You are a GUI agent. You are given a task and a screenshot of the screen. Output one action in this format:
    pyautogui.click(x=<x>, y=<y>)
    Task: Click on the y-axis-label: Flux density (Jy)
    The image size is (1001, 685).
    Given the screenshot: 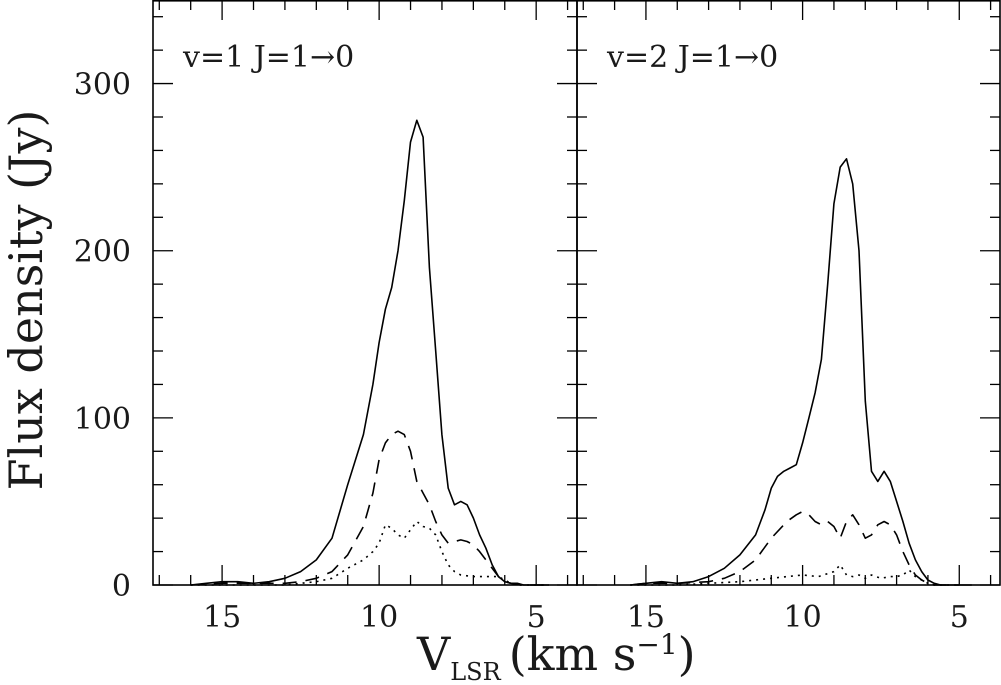 What is the action you would take?
    pyautogui.click(x=26, y=300)
    